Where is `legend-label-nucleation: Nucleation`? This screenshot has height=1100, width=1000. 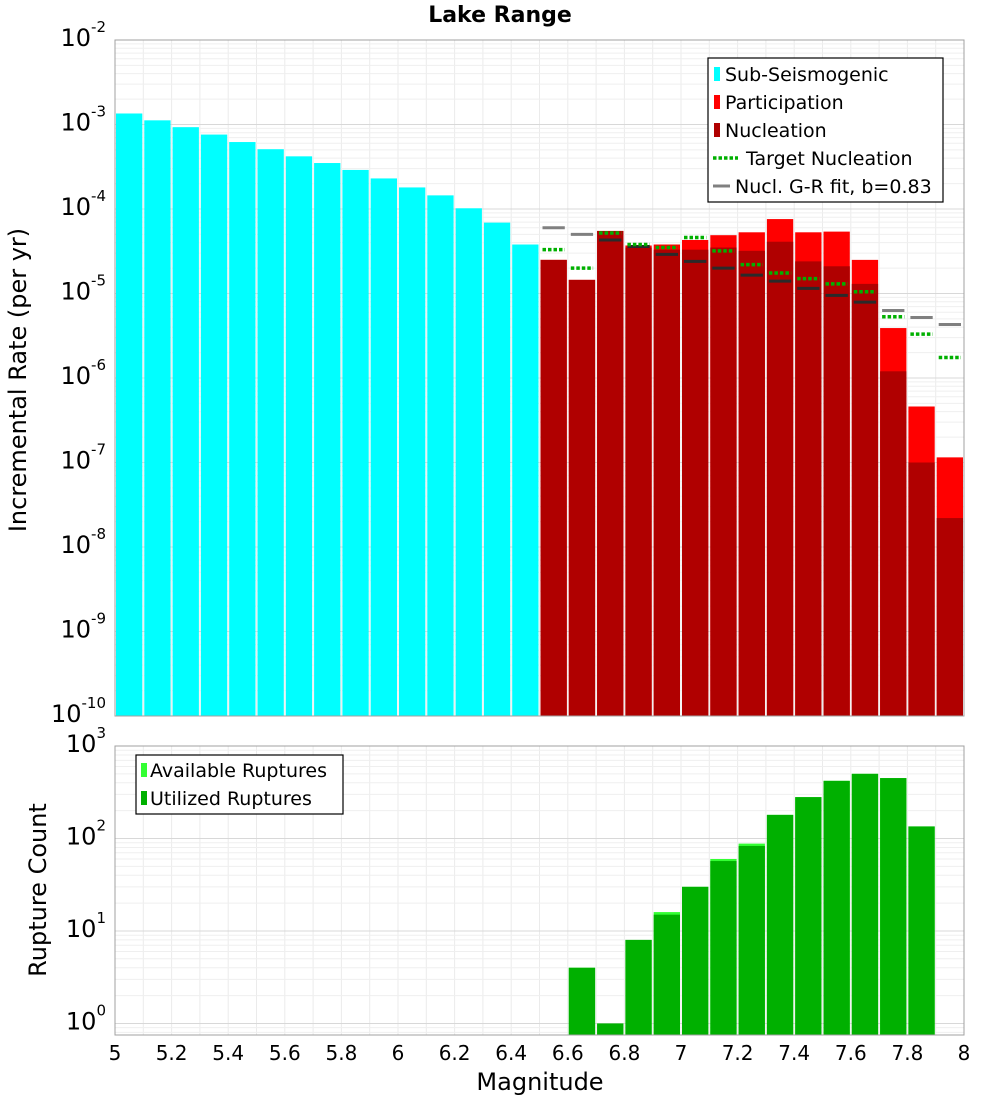
legend-label-nucleation: Nucleation is located at coordinates (776, 131).